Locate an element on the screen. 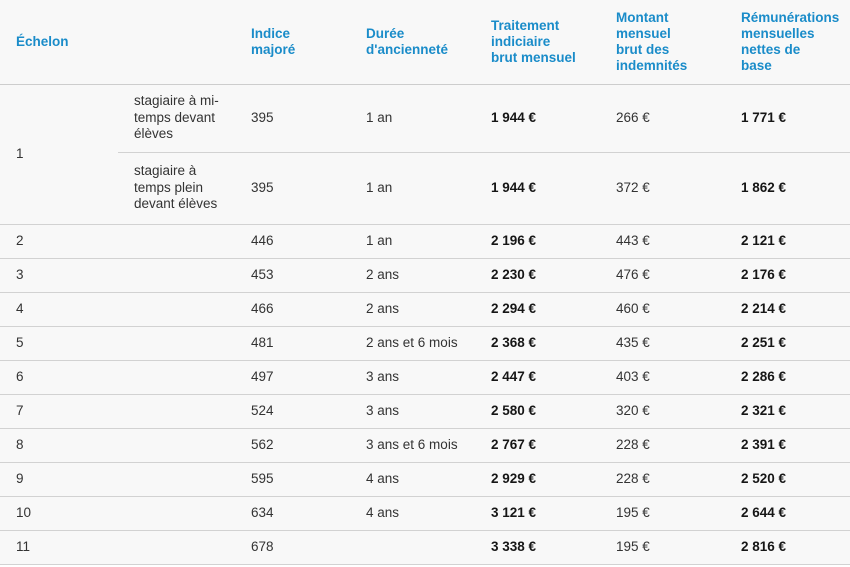 This screenshot has height=567, width=850. traitement-cell: 2 580 € is located at coordinates (538, 411).